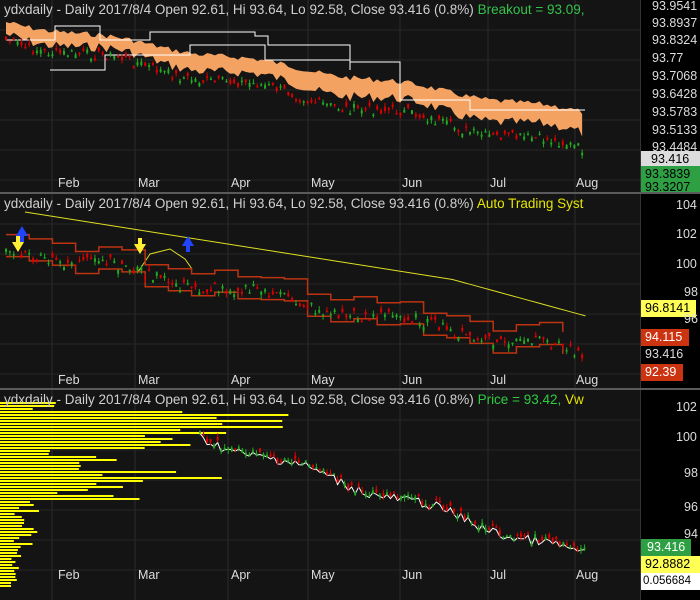 The width and height of the screenshot is (700, 600). I want to click on price-axis, so click(670, 291).